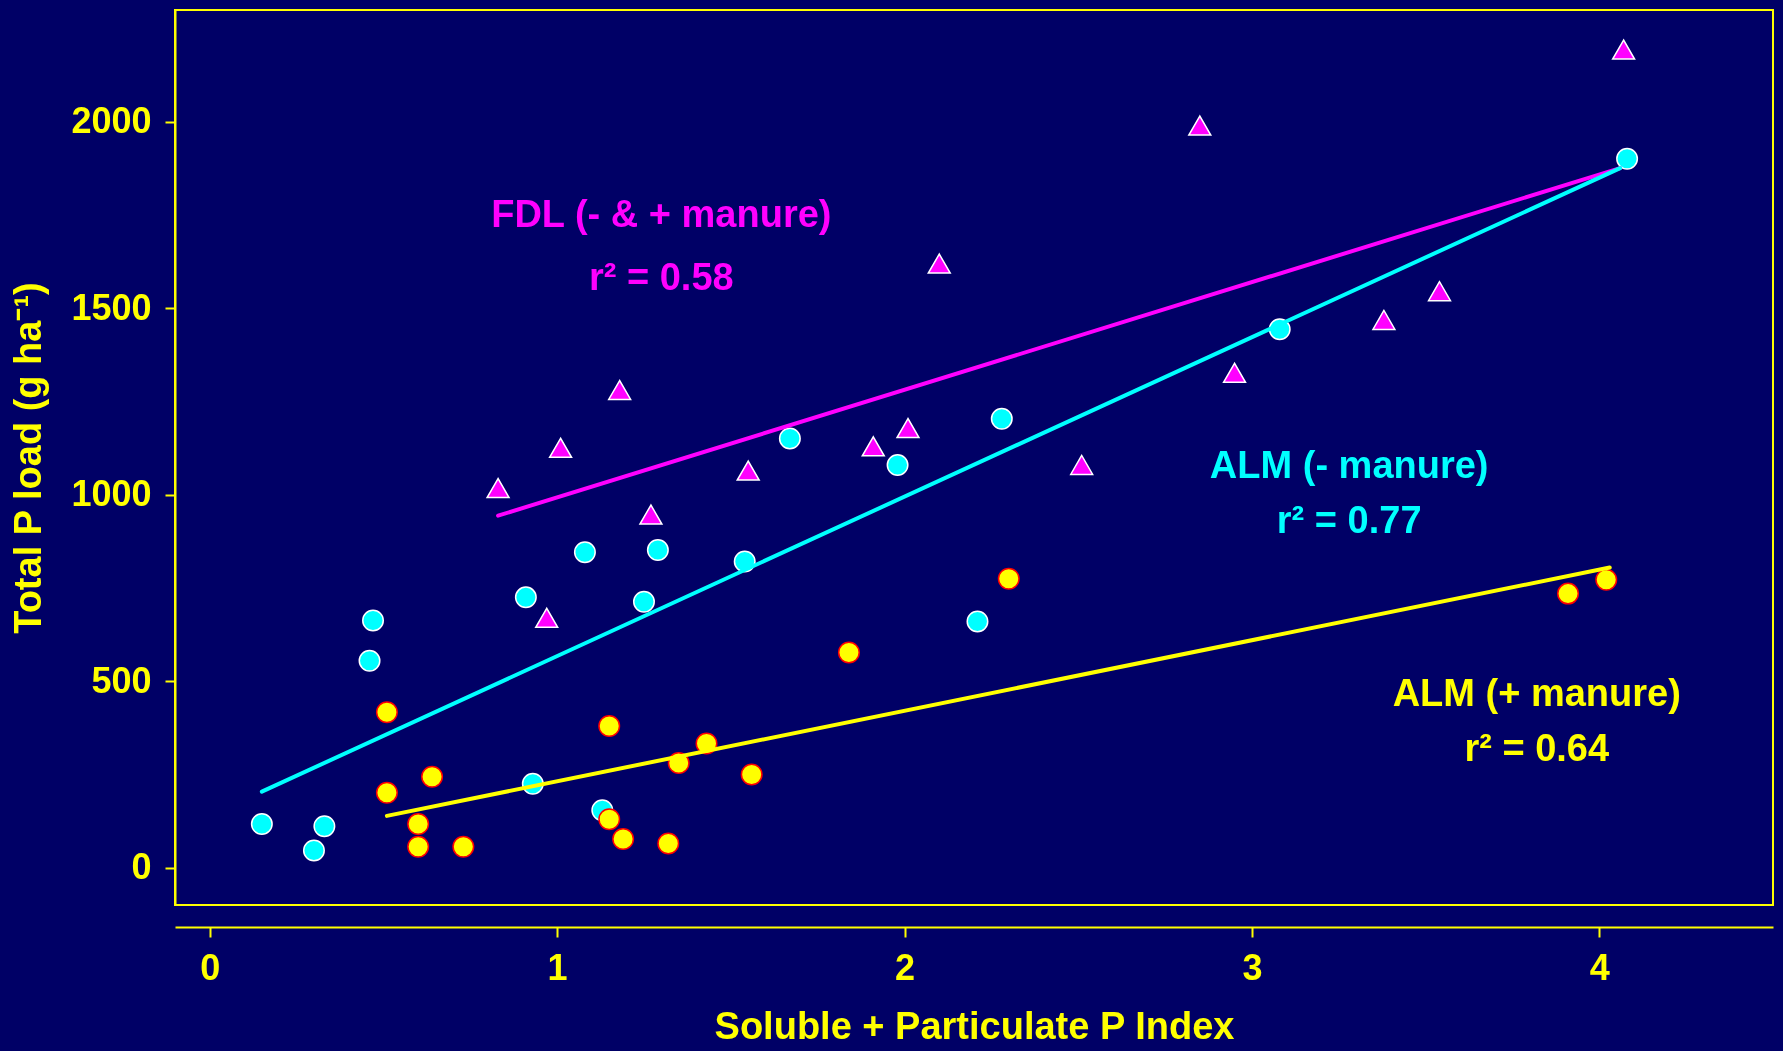  I want to click on y-tick-label: 2000, so click(111, 121).